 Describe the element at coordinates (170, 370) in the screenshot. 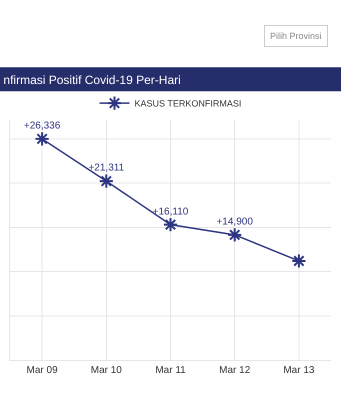

I see `x-tick-label: Mar 11` at that location.